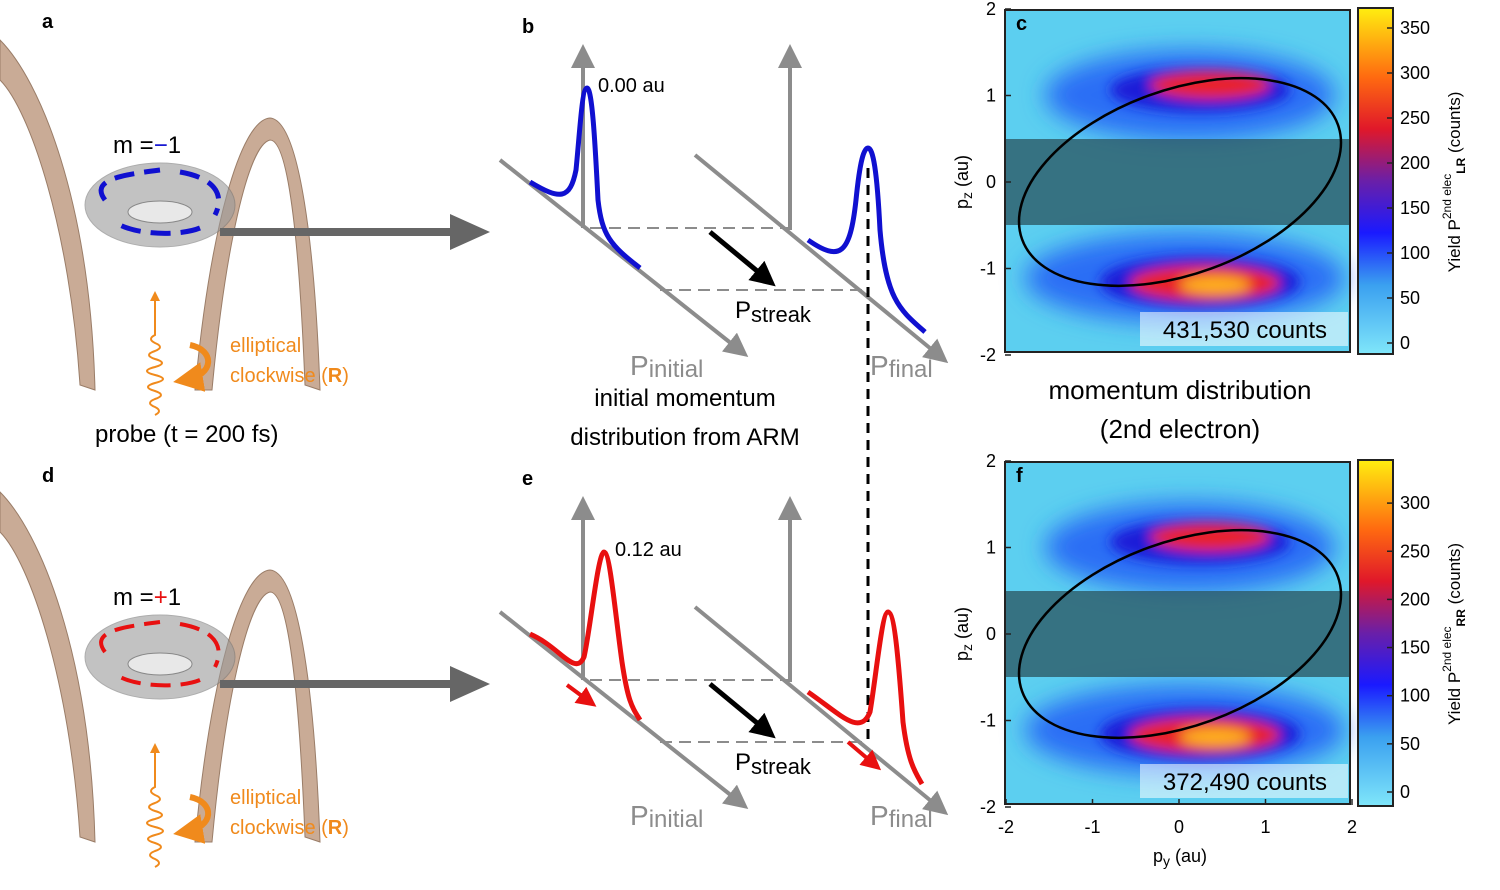 This screenshot has width=1500, height=890. I want to click on counts: 372,490 counts, so click(1245, 782).